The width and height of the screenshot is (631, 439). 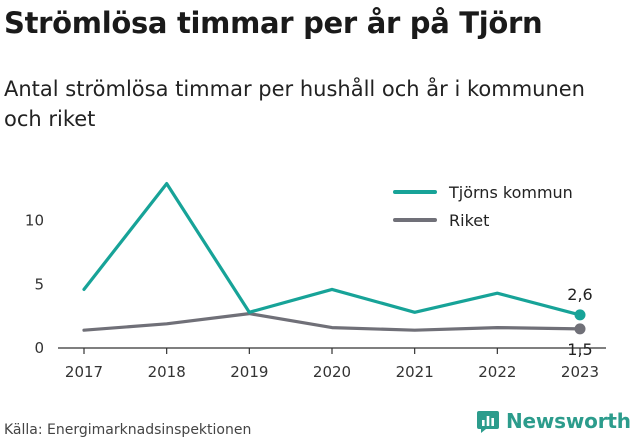 What do you see at coordinates (249, 372) in the screenshot?
I see `x-tick-label: 2019` at bounding box center [249, 372].